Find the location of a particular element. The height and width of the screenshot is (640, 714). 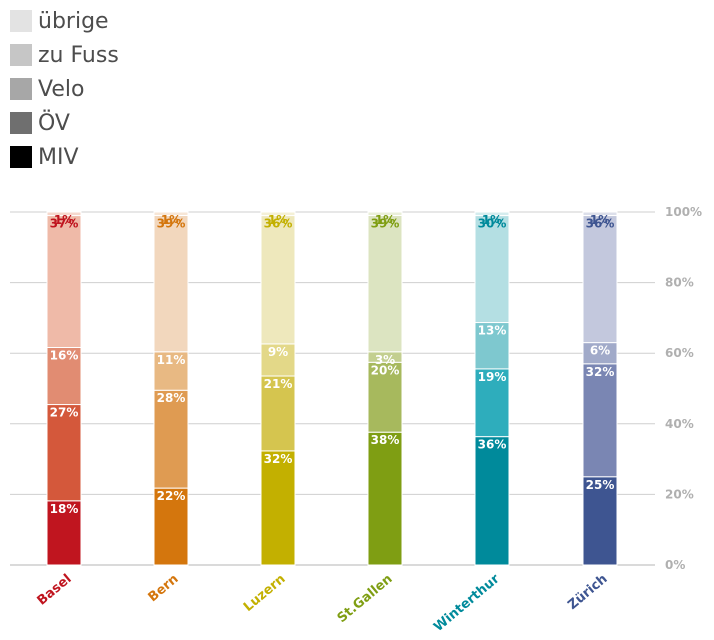

bar-st-gallen-miv is located at coordinates (385, 498).